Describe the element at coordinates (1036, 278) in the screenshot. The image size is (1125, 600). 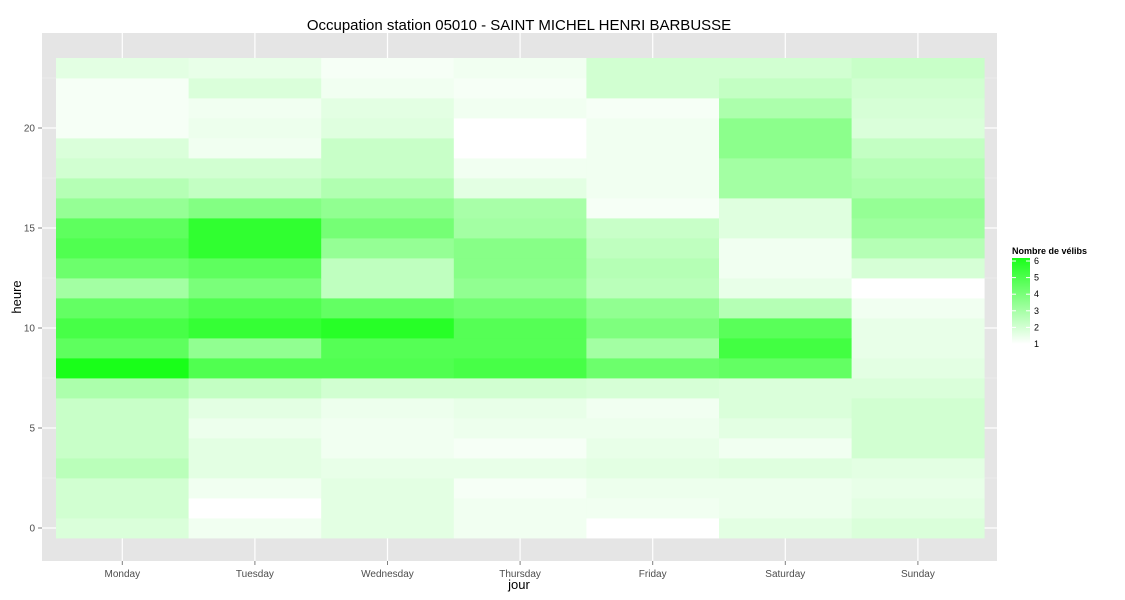
I see `legend-tick-label: 5` at that location.